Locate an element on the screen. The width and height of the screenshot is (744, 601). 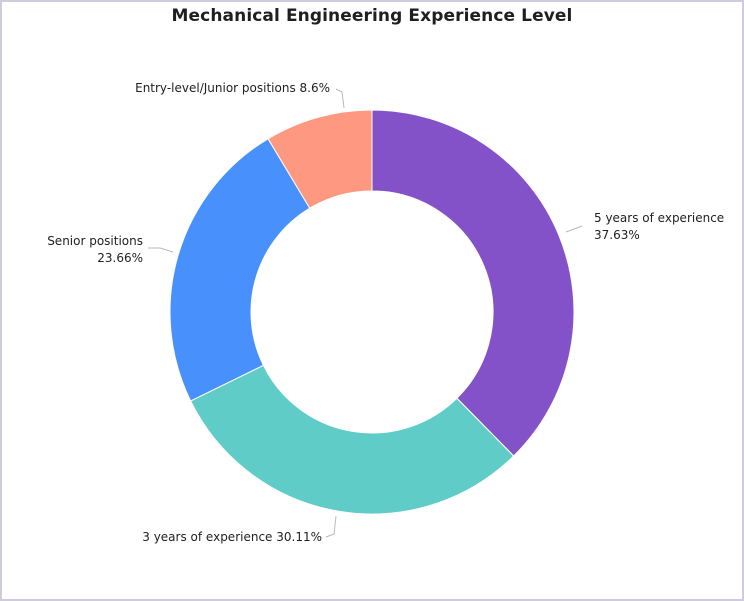
data-label-entry-level-junior-positions: Entry-level/Junior positions 8.6% is located at coordinates (232, 88).